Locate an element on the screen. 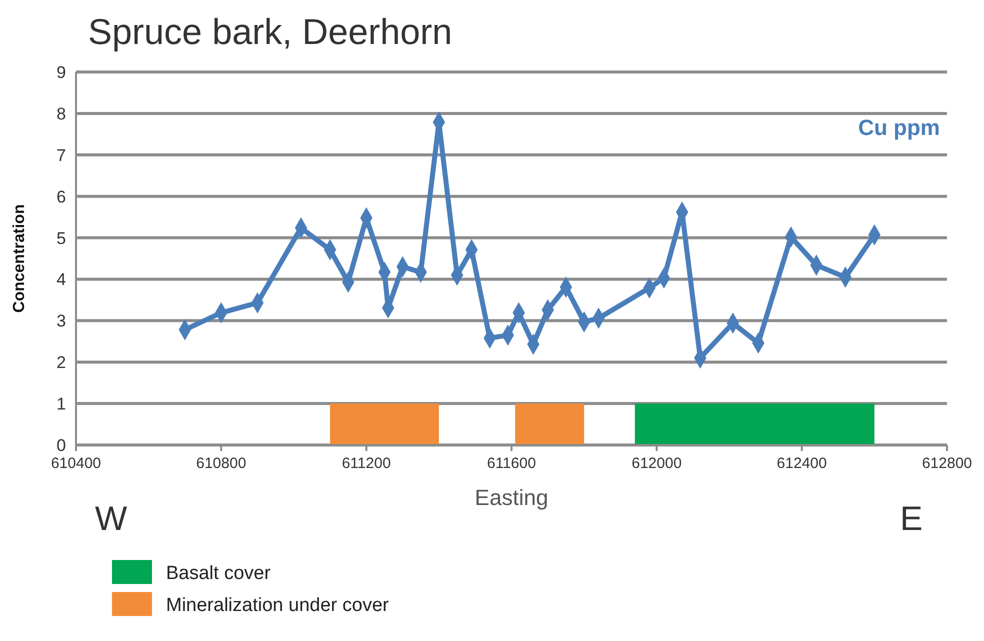  x-tick-label: 610400 is located at coordinates (76, 463).